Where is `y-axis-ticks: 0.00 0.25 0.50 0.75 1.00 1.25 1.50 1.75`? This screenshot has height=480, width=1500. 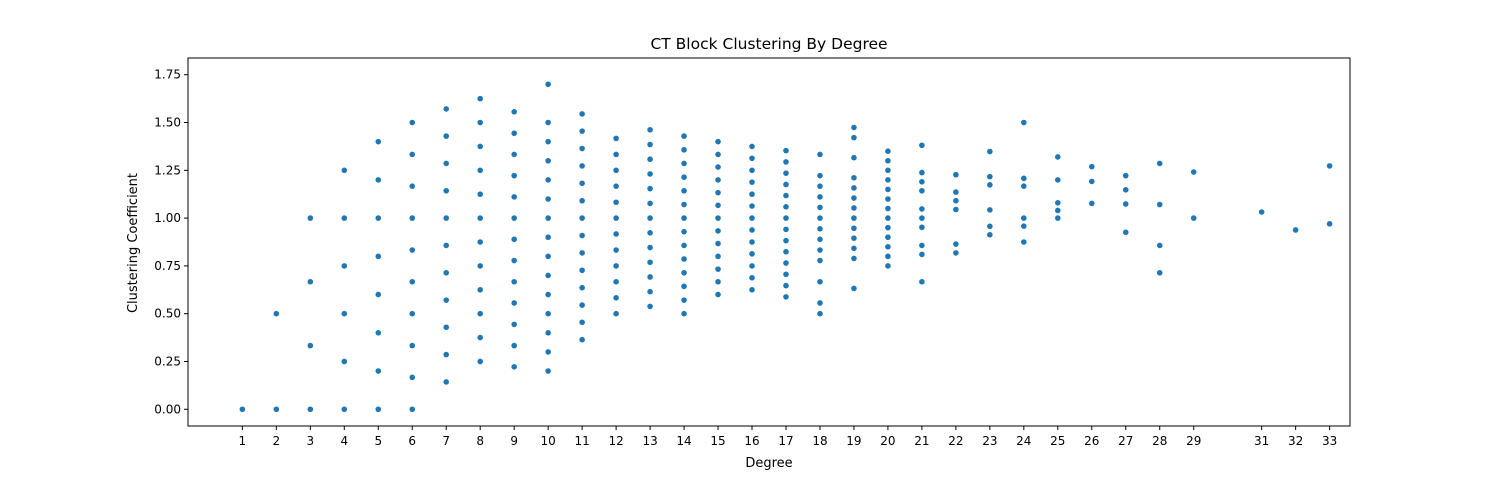 y-axis-ticks: 0.00 0.25 0.50 0.75 1.00 1.25 1.50 1.75 is located at coordinates (171, 242).